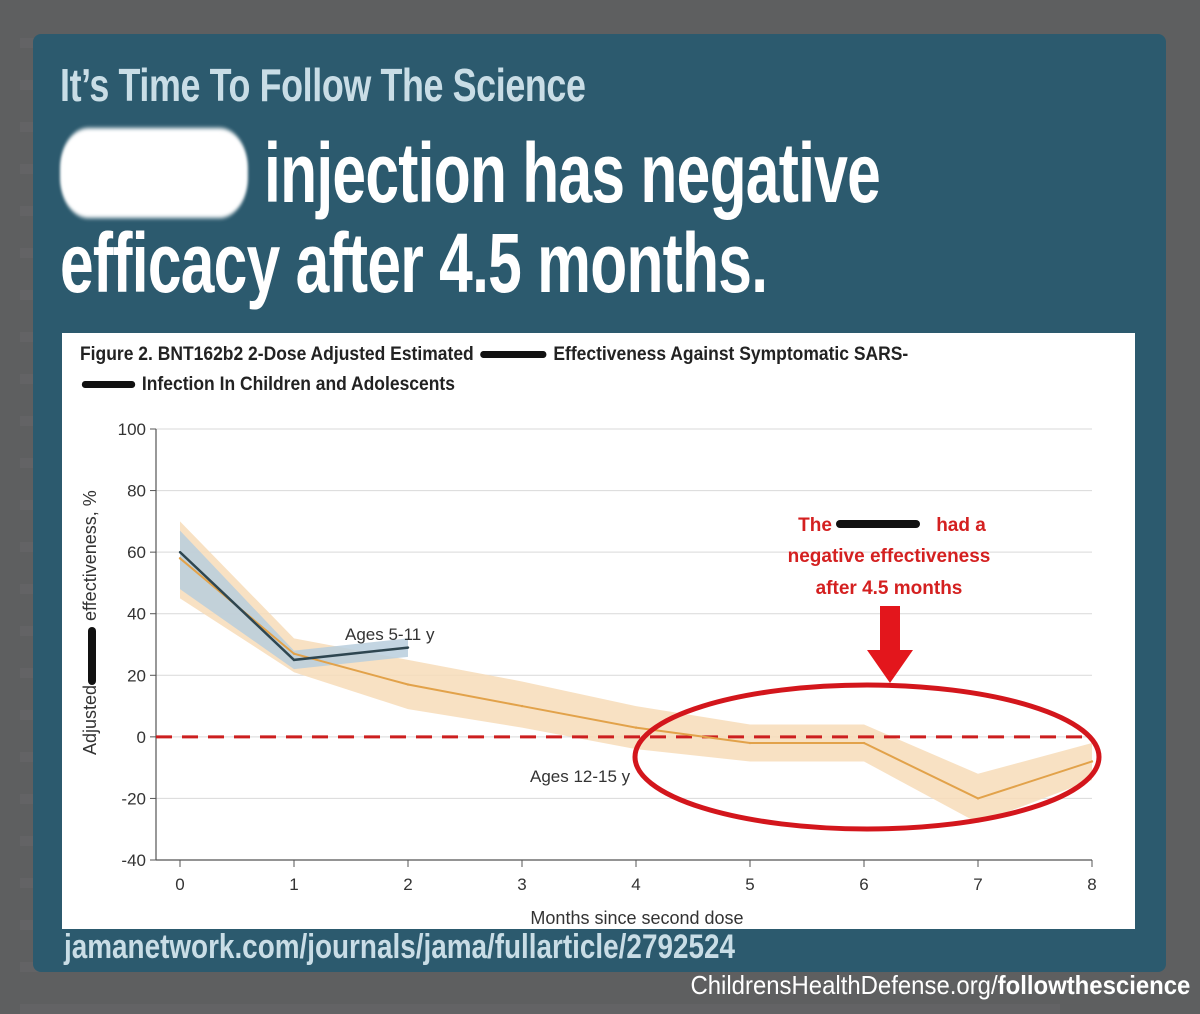 Image resolution: width=1200 pixels, height=1014 pixels. Describe the element at coordinates (815, 525) in the screenshot. I see `annotation-line1a: The` at that location.